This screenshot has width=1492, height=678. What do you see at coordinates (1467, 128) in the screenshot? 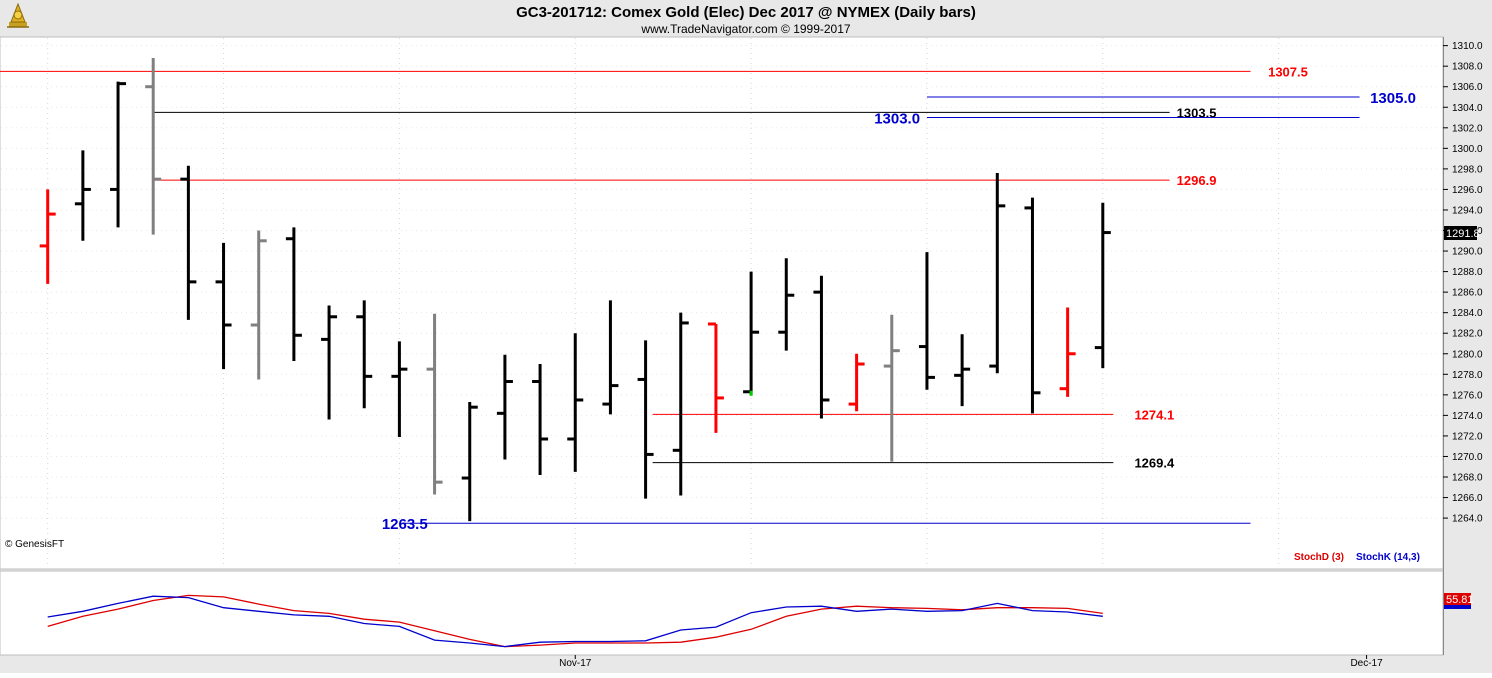
I see `y-tick-label: 1302.0` at bounding box center [1467, 128].